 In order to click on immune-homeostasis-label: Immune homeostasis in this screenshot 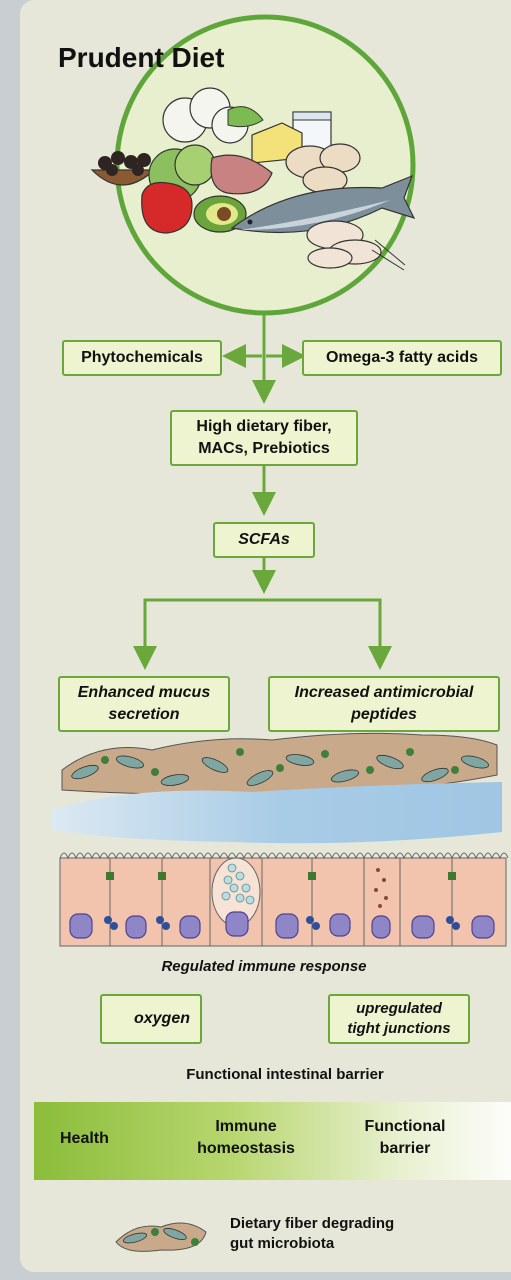, I will do `click(246, 1137)`.